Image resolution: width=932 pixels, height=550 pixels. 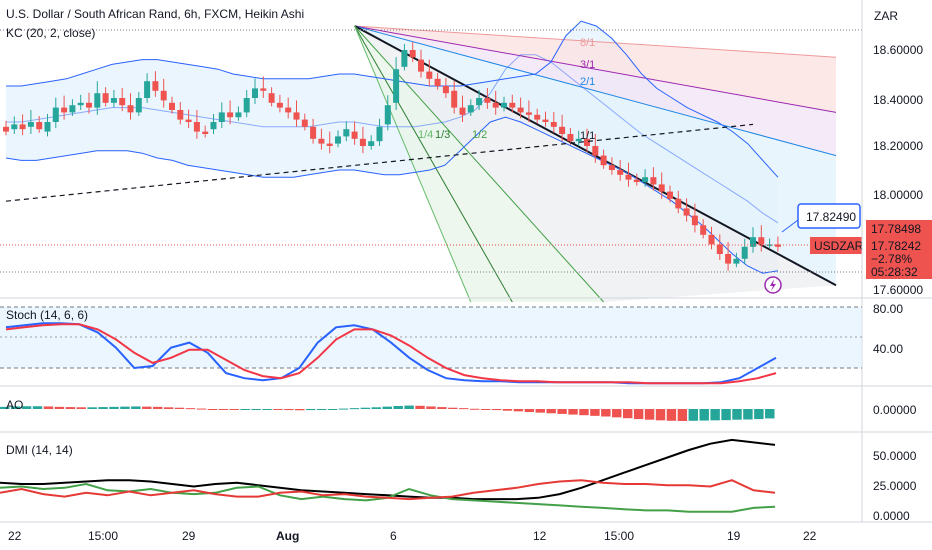 What do you see at coordinates (839, 246) in the screenshot?
I see `symbol-label: USDZAR` at bounding box center [839, 246].